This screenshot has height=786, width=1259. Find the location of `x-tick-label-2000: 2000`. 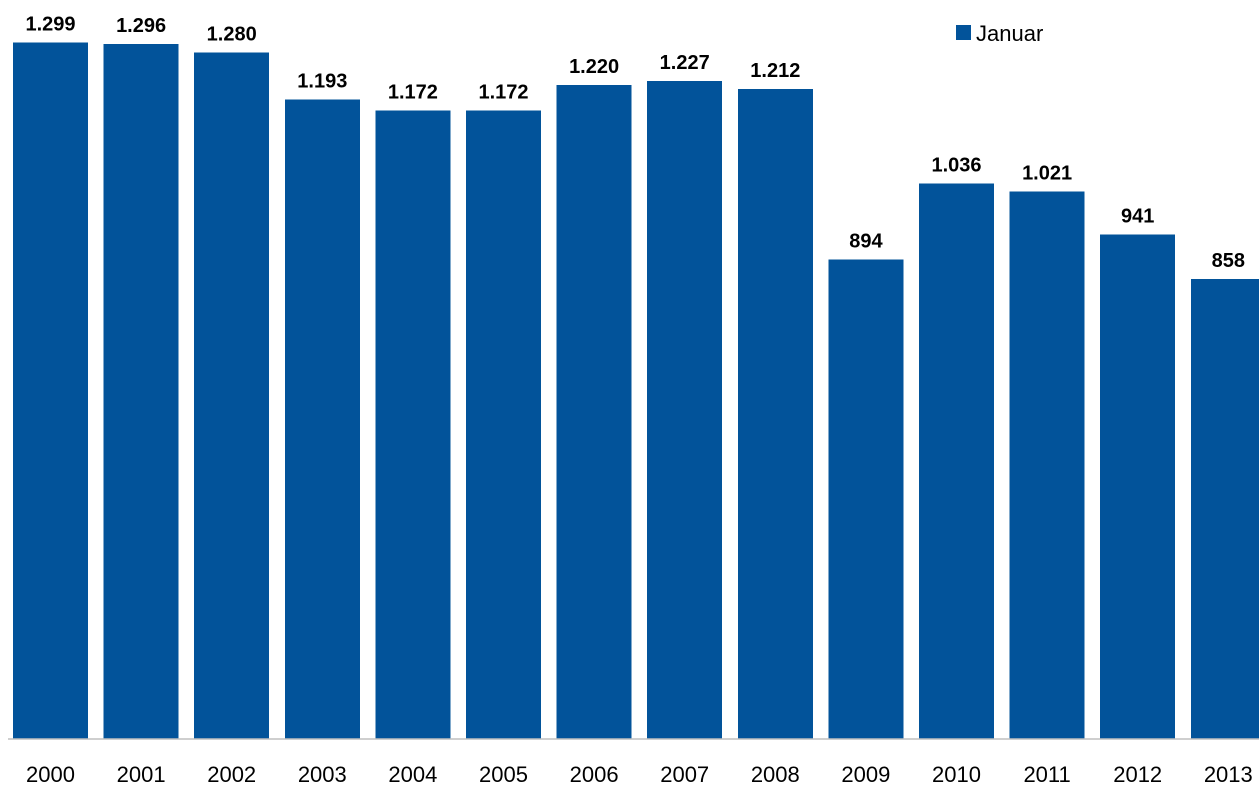

x-tick-label-2000: 2000 is located at coordinates (50, 774).